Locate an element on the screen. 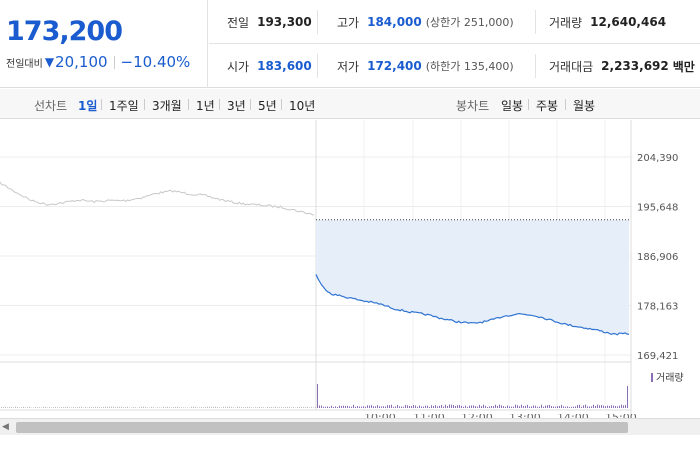 This screenshot has width=700, height=450. range-5year-button: 5년 is located at coordinates (267, 106).